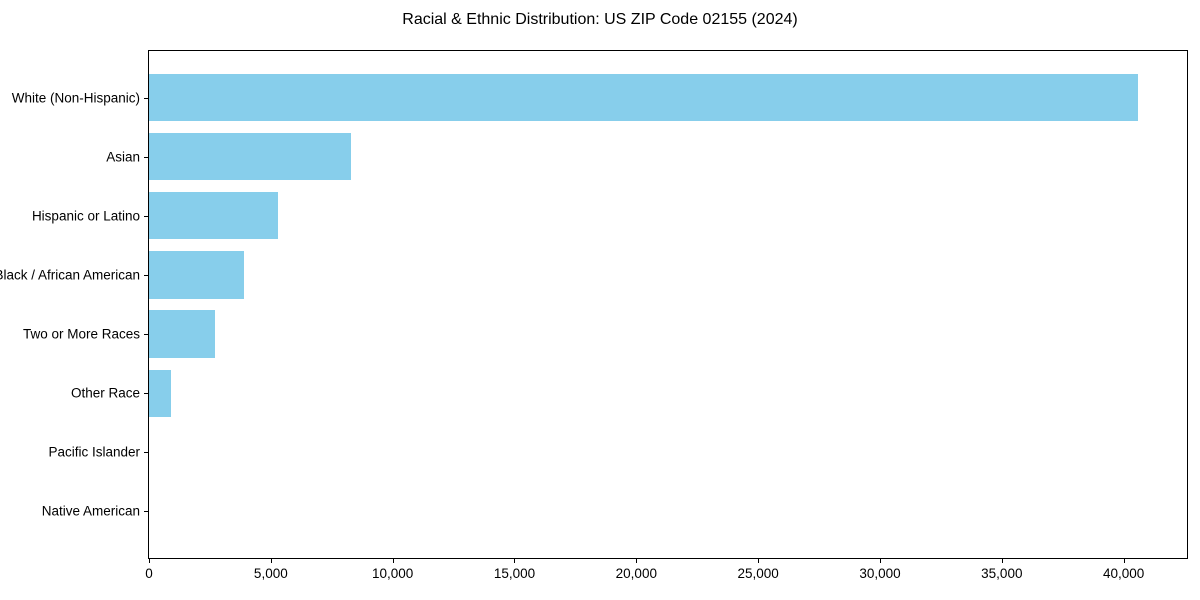 Image resolution: width=1200 pixels, height=600 pixels. What do you see at coordinates (75, 98) in the screenshot?
I see `y-tick-label: White (Non-Hispanic)` at bounding box center [75, 98].